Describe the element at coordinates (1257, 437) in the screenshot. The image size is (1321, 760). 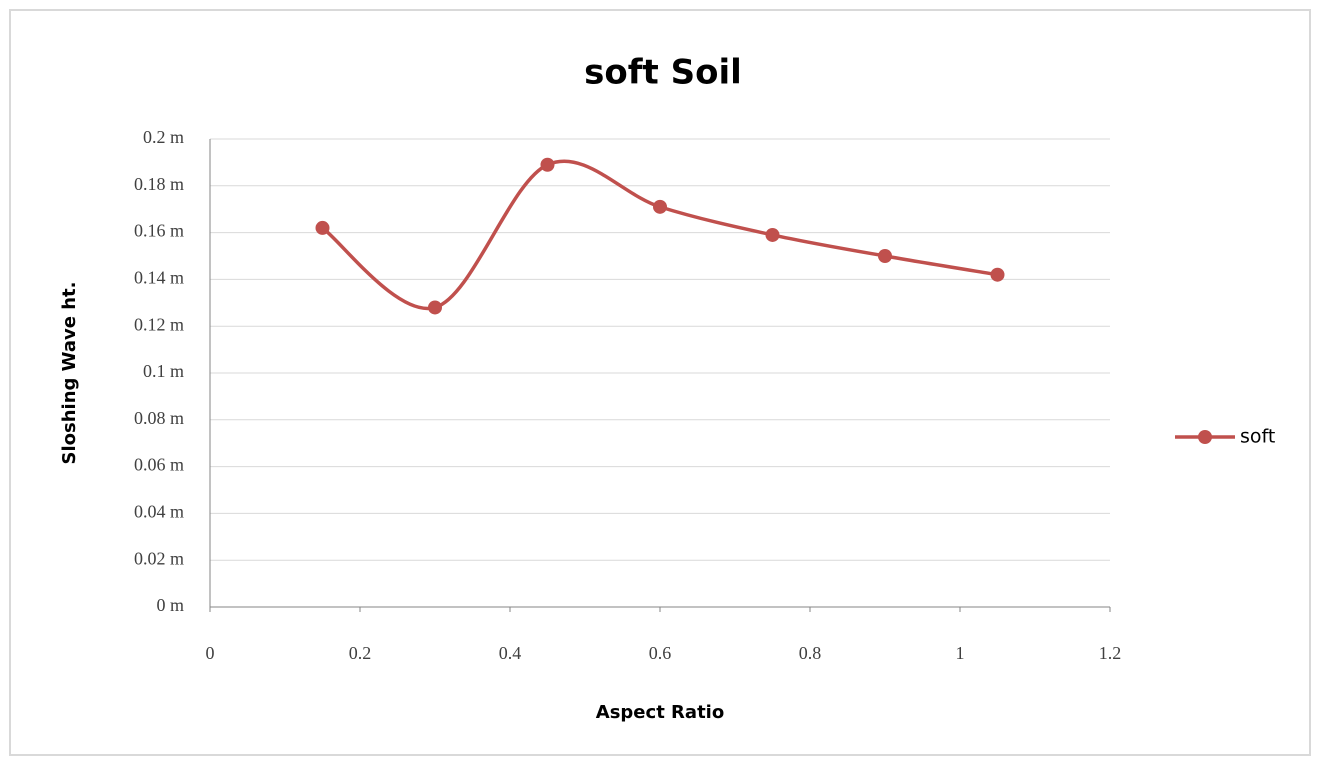
I see `legend-label: soft` at that location.